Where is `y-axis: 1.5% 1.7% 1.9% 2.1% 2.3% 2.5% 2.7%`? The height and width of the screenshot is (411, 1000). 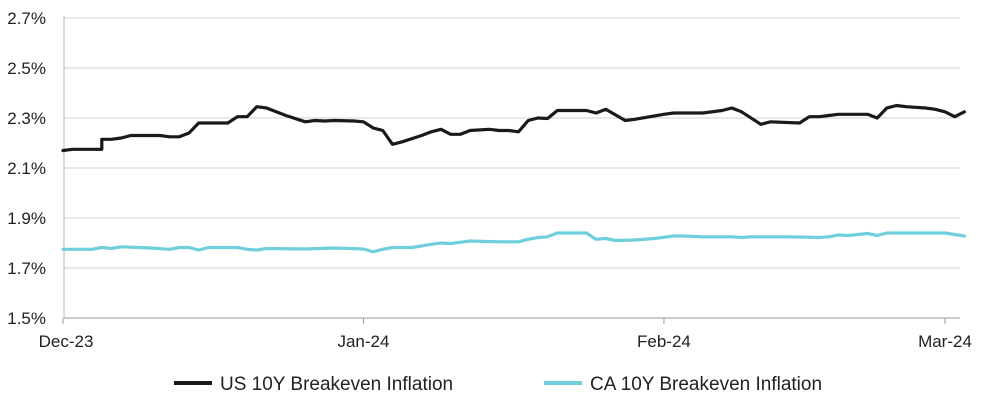 y-axis: 1.5% 1.7% 1.9% 2.1% 2.3% 2.5% 2.7% is located at coordinates (36, 168).